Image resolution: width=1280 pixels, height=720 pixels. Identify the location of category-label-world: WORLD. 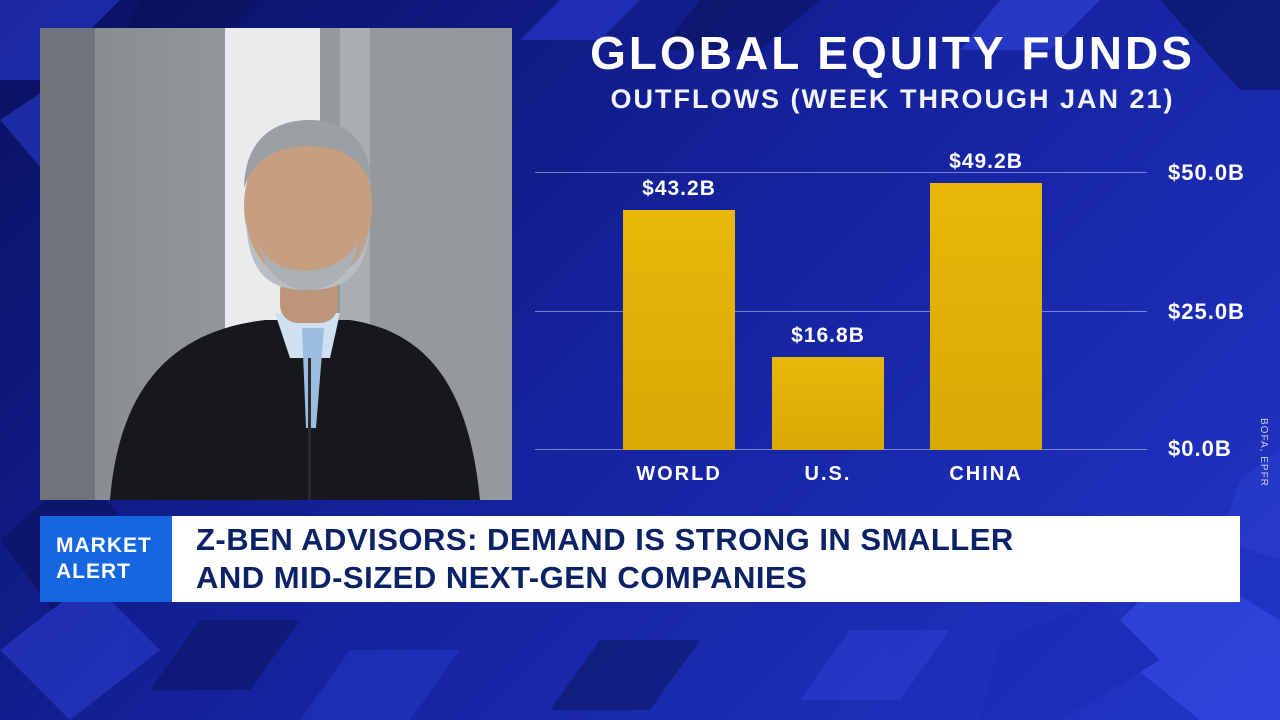
(679, 474).